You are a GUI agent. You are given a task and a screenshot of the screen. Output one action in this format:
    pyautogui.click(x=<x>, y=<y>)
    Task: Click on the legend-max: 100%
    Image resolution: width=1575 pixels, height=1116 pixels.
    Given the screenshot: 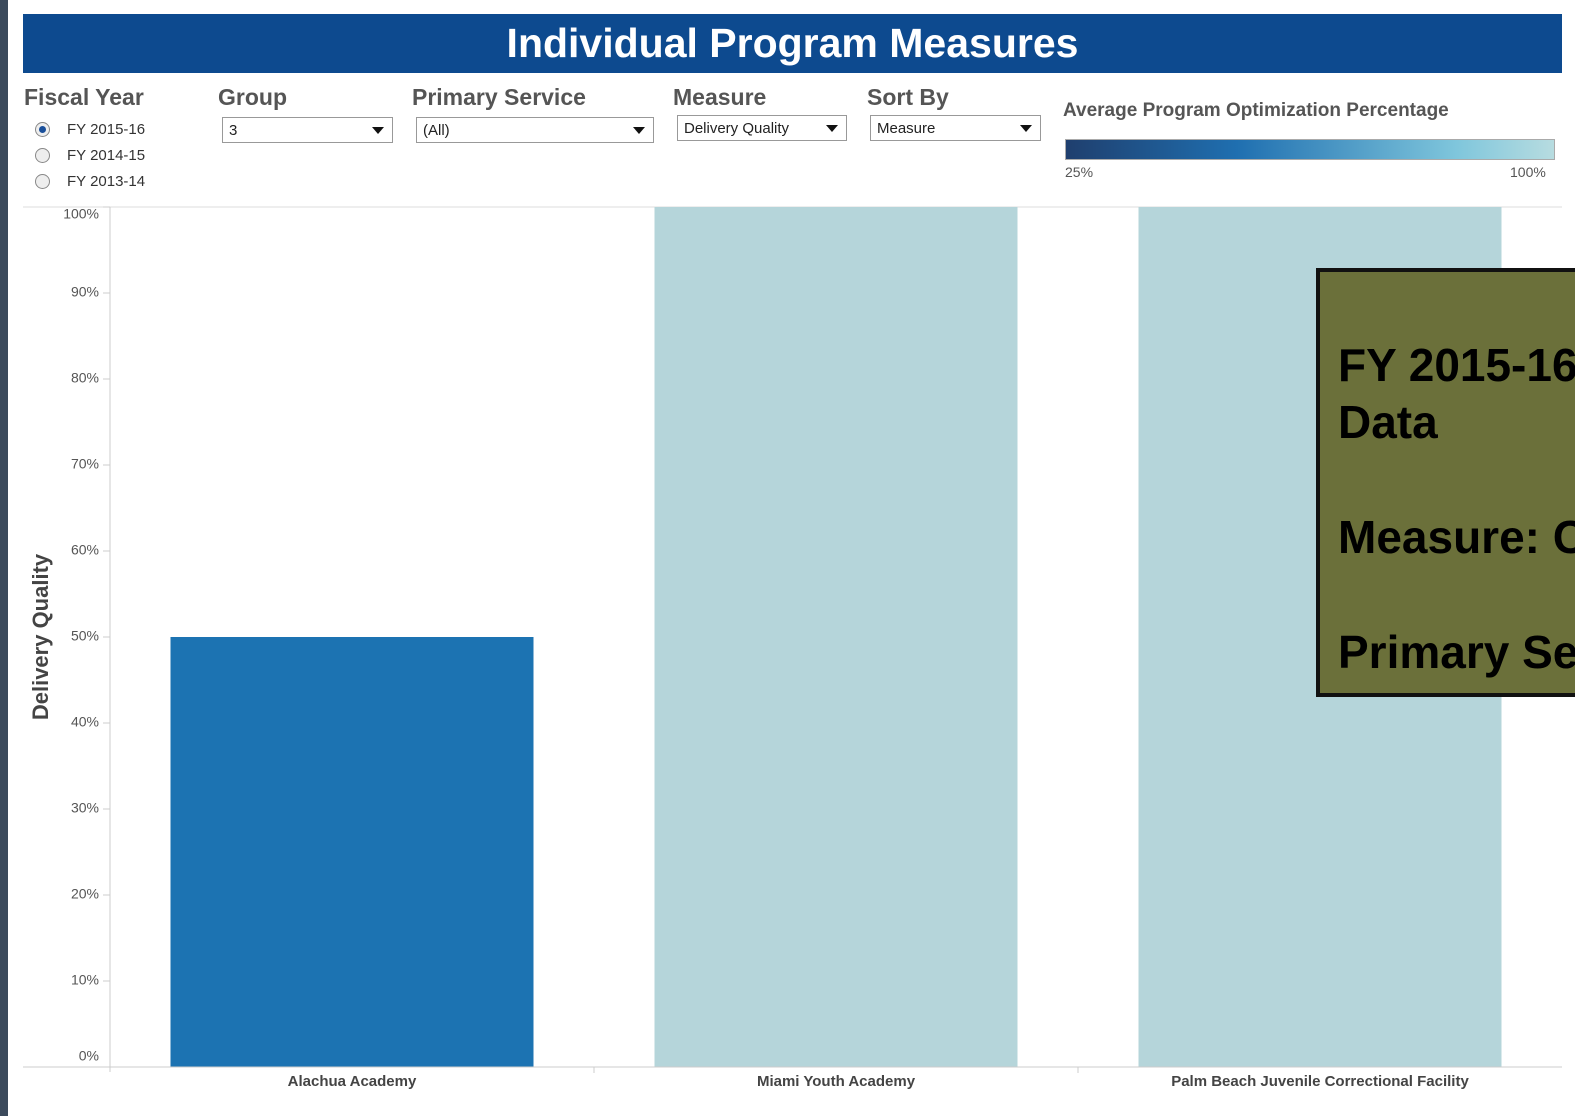 What is the action you would take?
    pyautogui.click(x=1528, y=172)
    